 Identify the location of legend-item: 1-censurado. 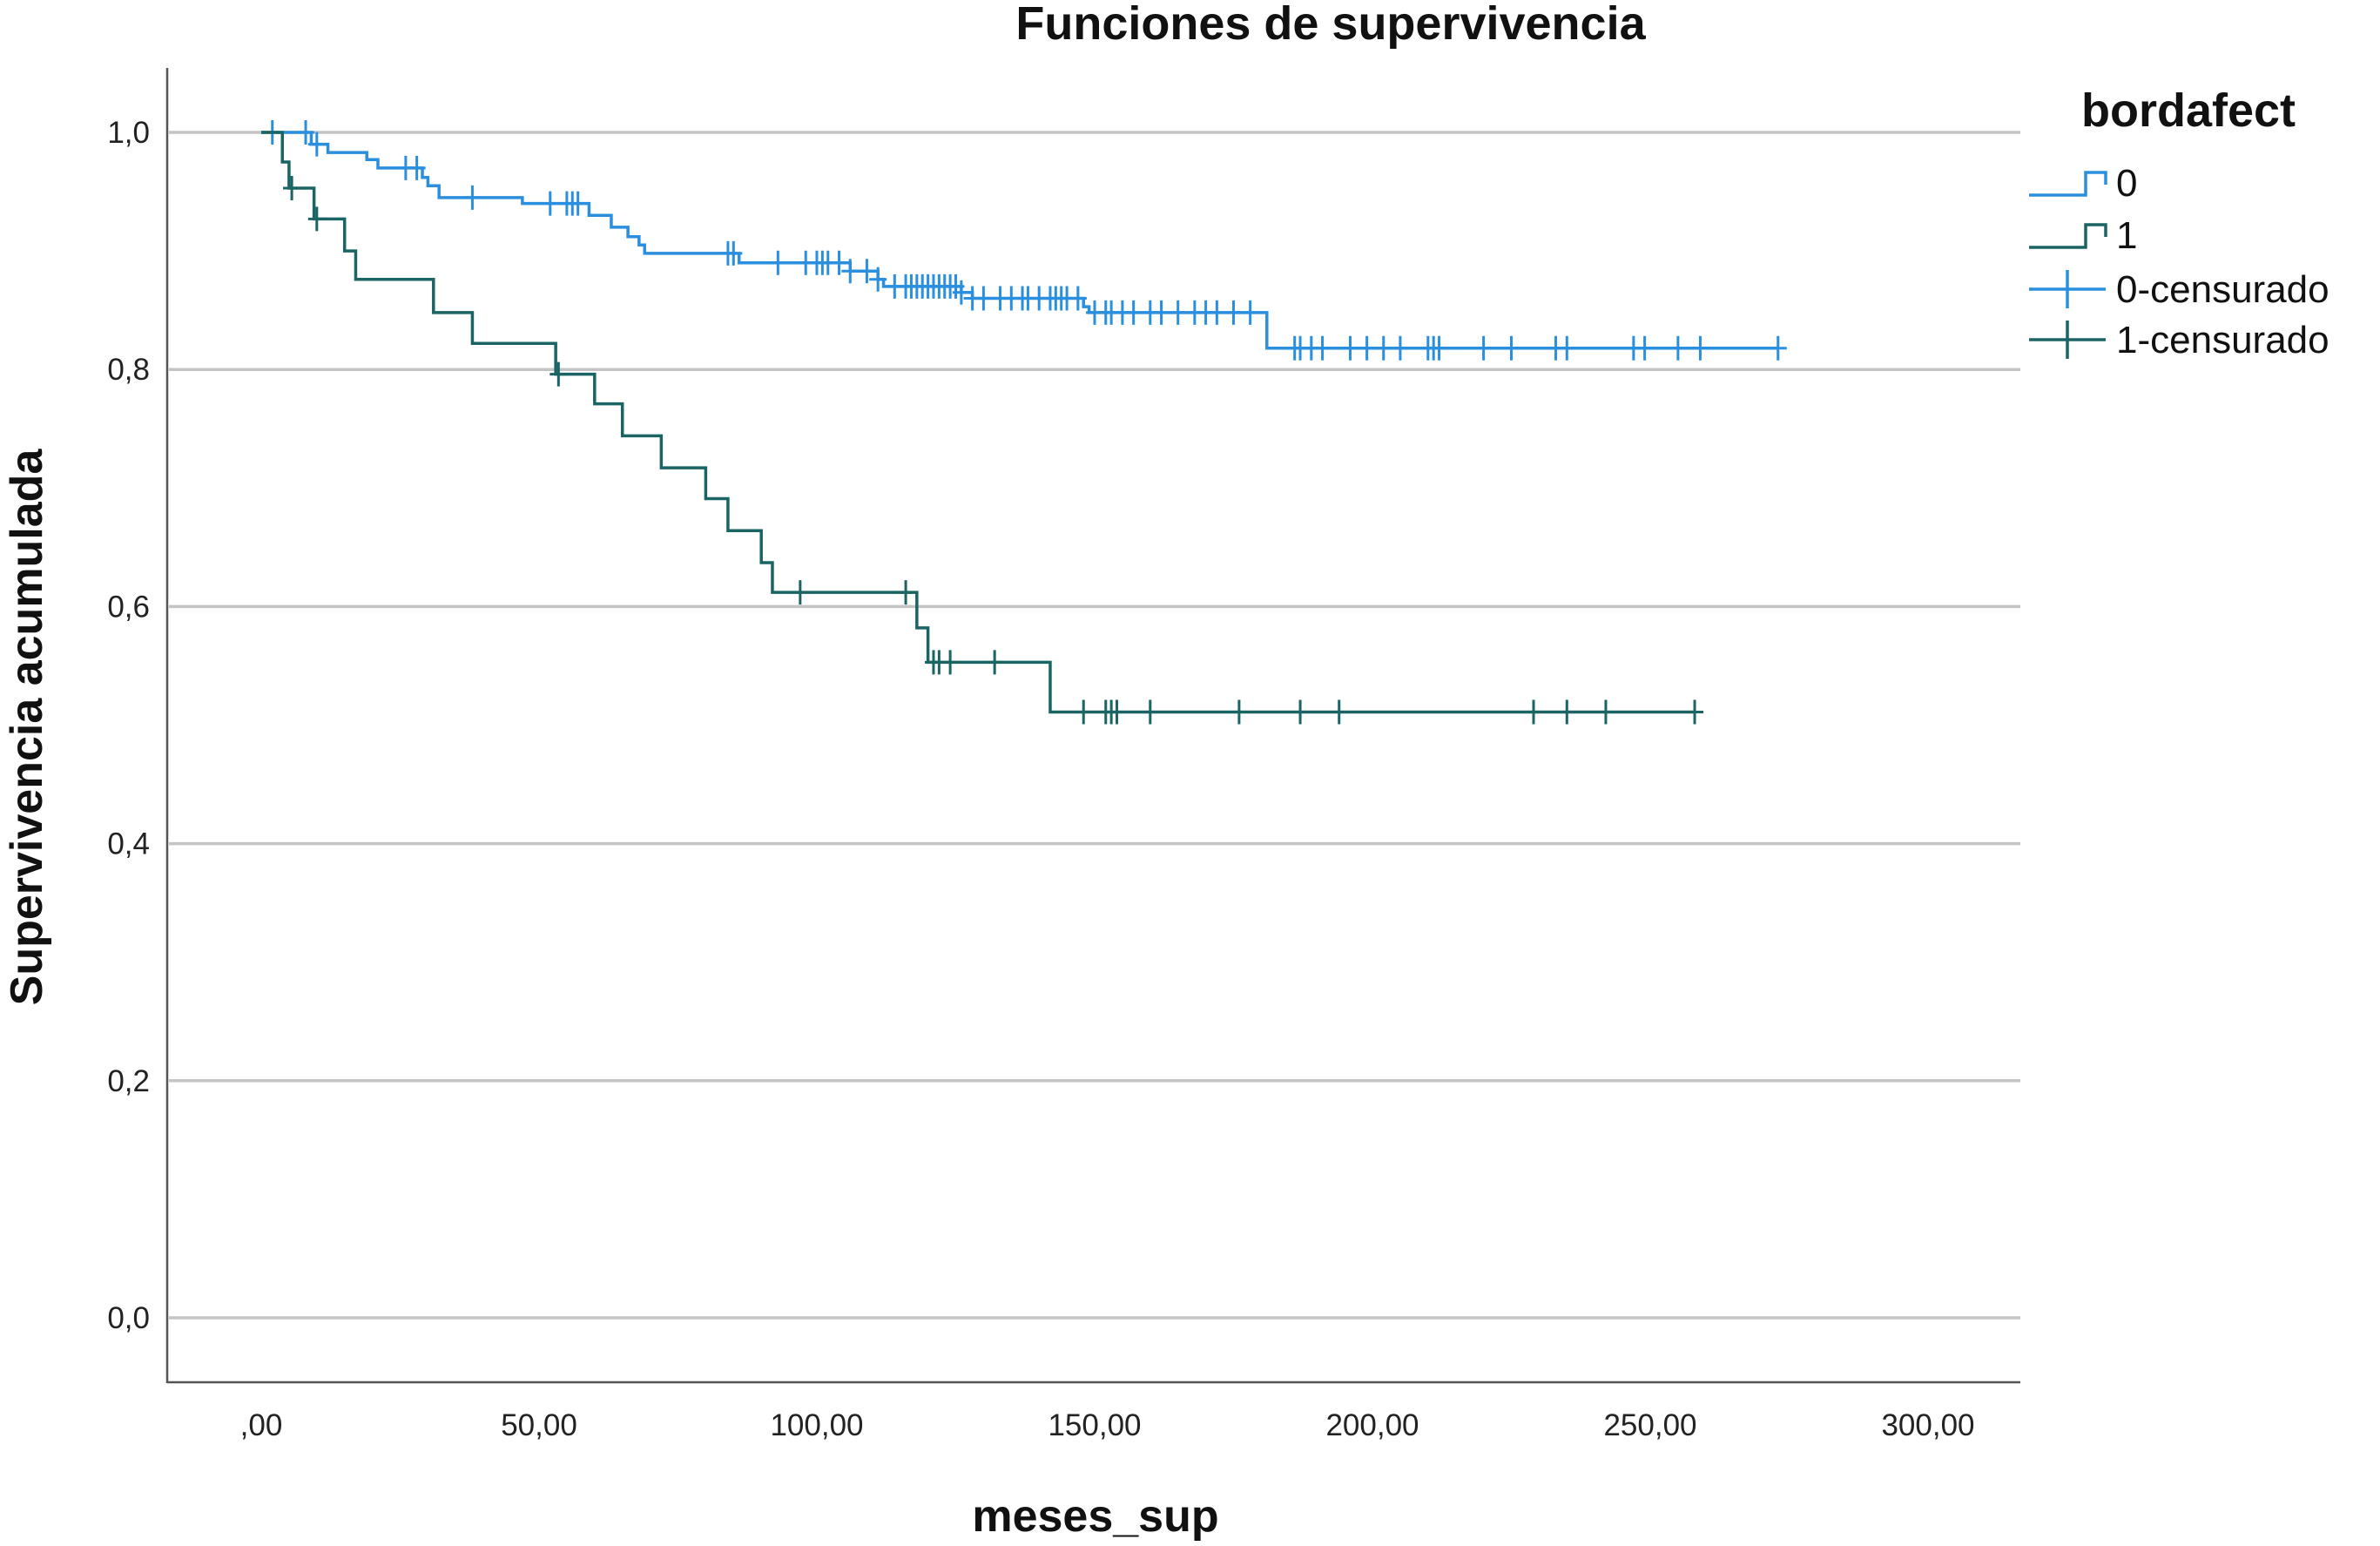
(2179, 340).